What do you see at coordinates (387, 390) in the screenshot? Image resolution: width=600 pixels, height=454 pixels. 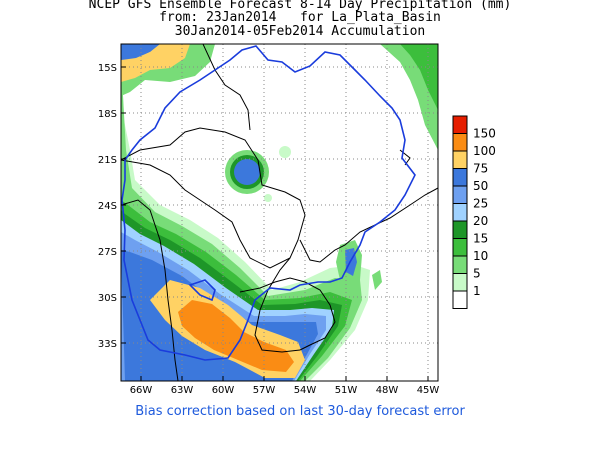 I see `lon-label: 48W` at bounding box center [387, 390].